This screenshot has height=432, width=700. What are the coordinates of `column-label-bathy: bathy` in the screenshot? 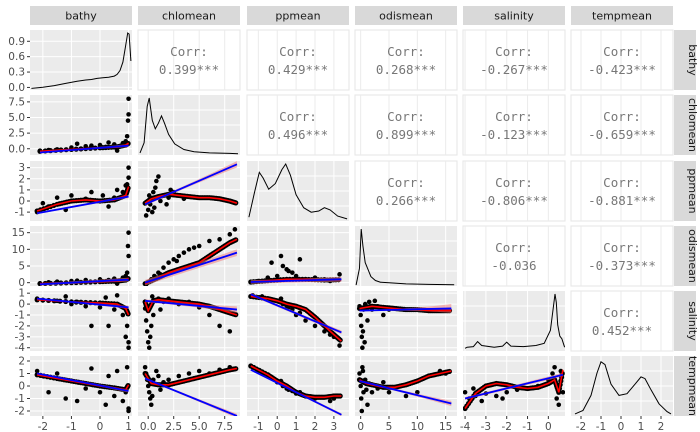 It's located at (81, 16).